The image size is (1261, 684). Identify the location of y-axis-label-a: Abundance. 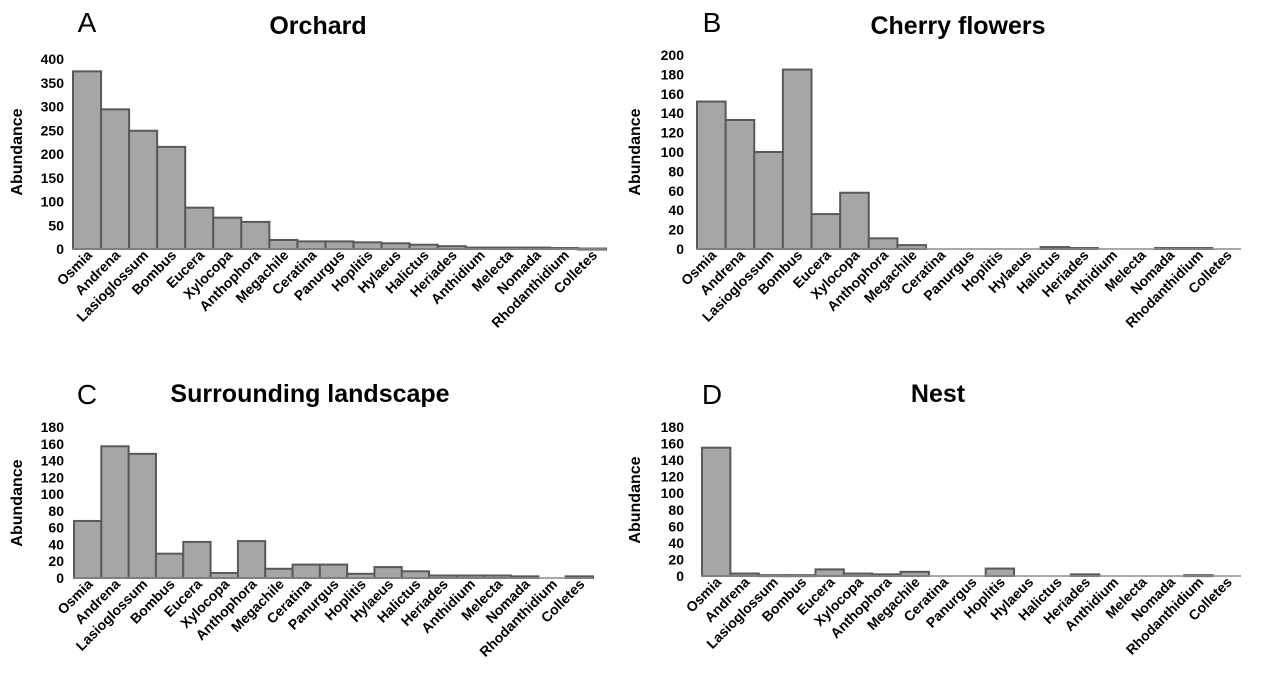
(17, 151).